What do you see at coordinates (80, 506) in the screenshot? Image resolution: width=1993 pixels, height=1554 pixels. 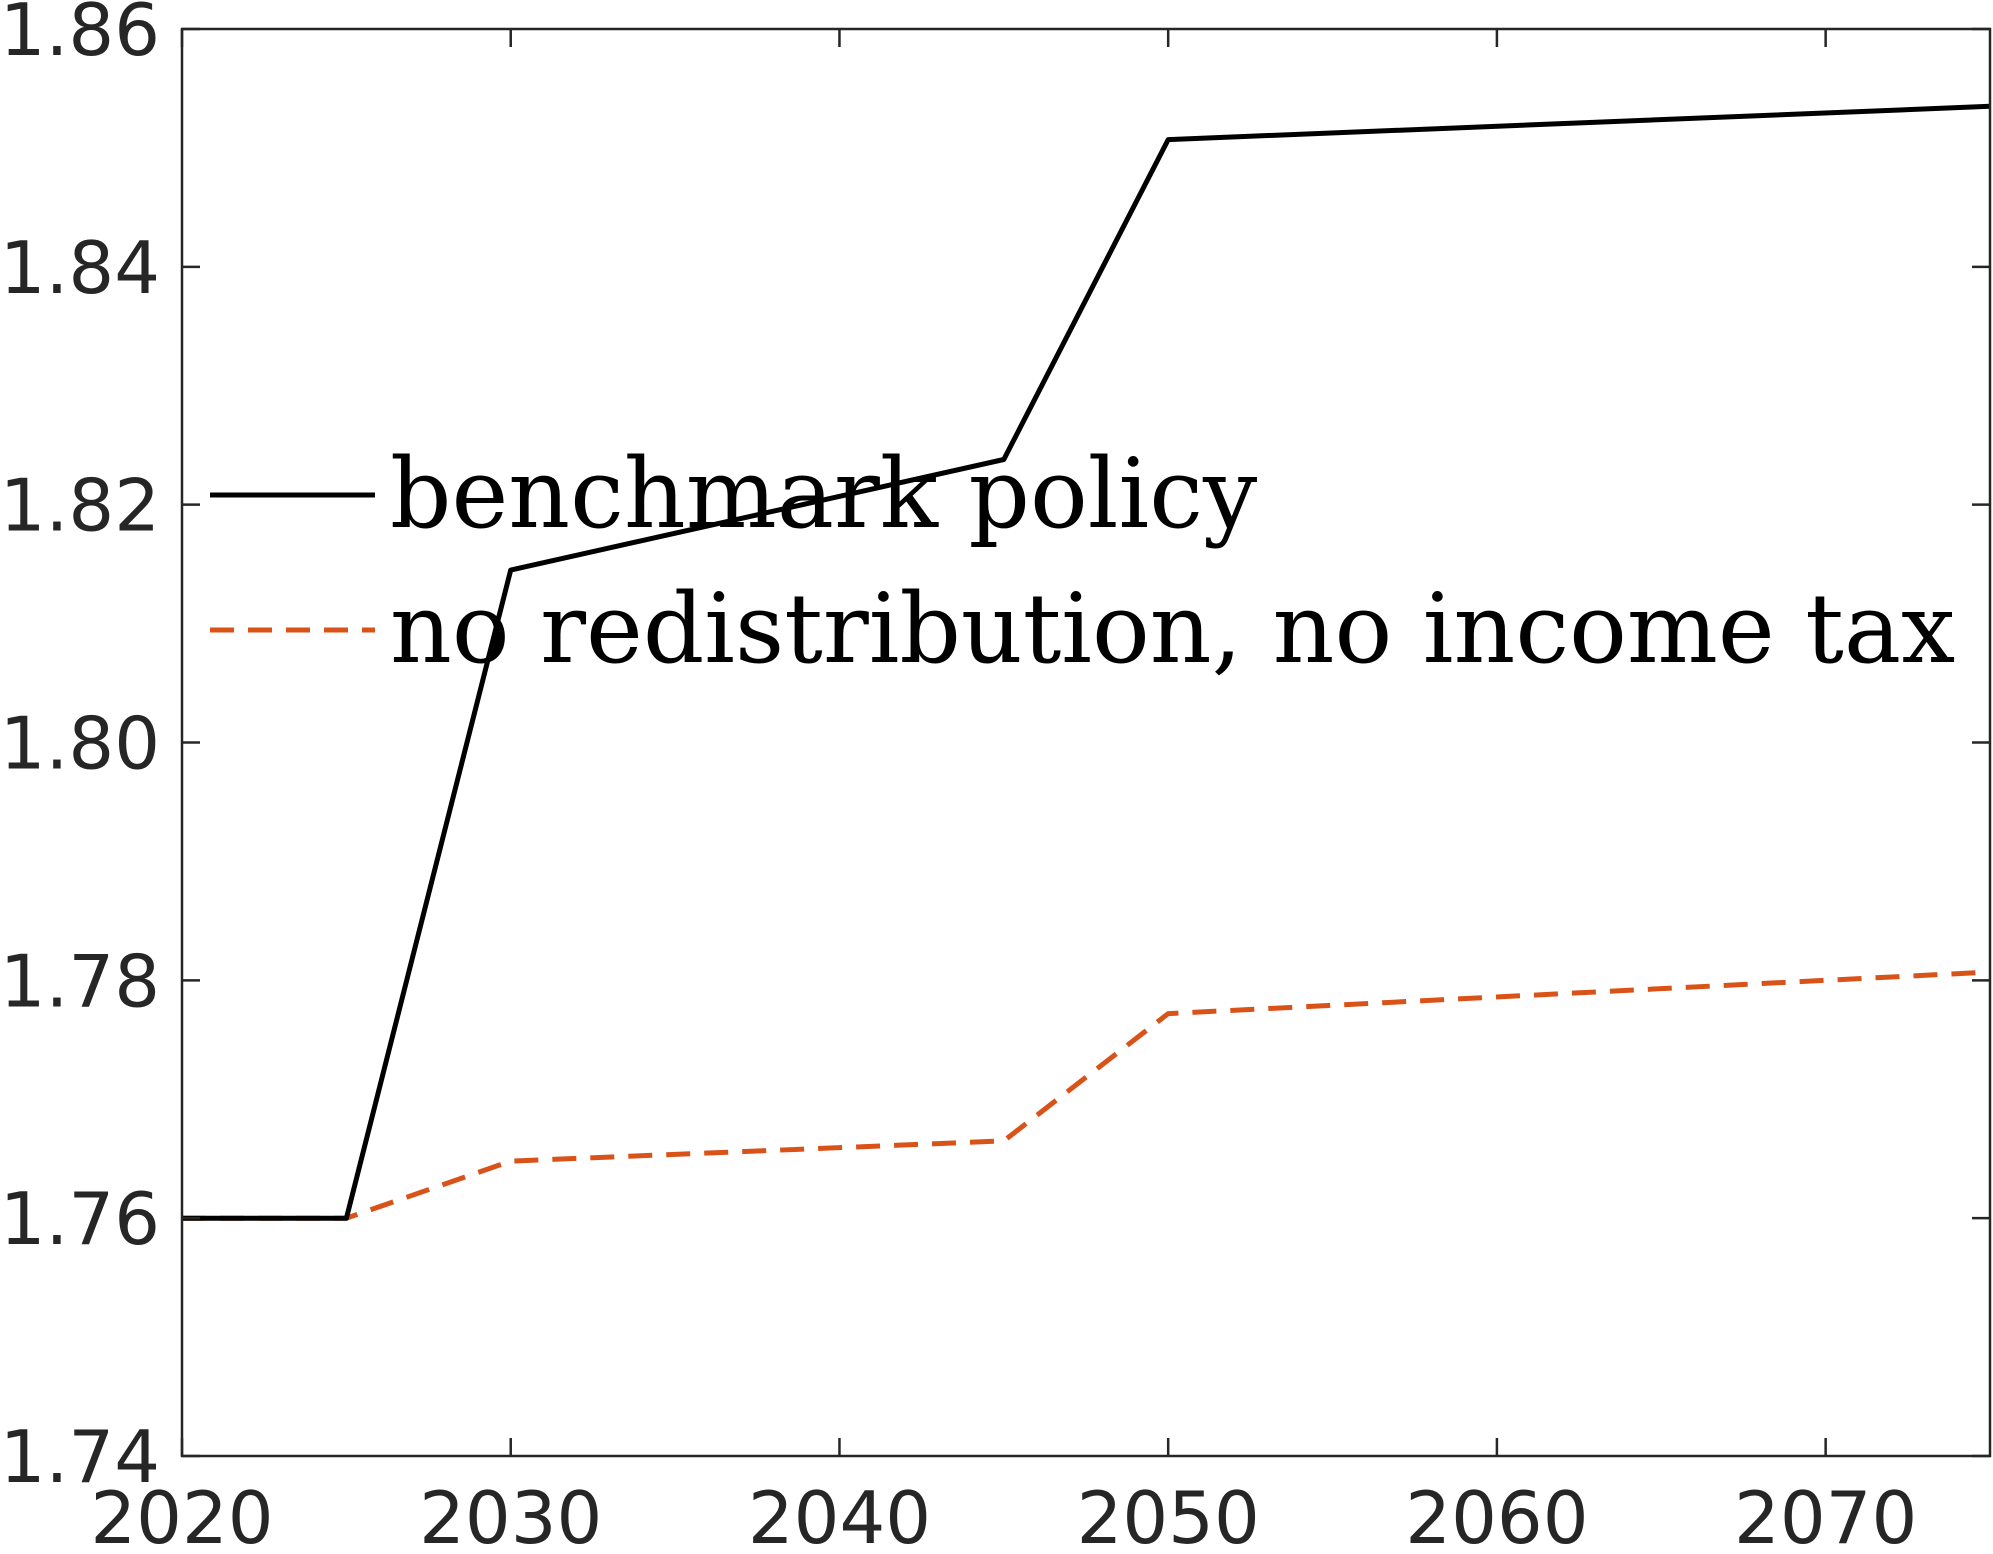 I see `y-tick-label: 1.82` at bounding box center [80, 506].